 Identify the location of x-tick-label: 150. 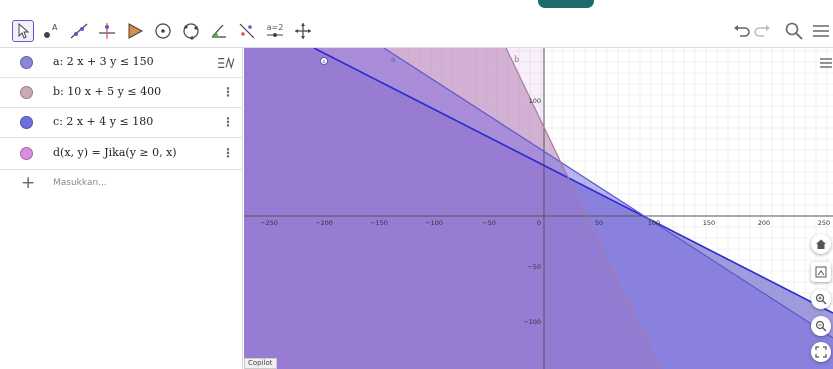
(709, 223).